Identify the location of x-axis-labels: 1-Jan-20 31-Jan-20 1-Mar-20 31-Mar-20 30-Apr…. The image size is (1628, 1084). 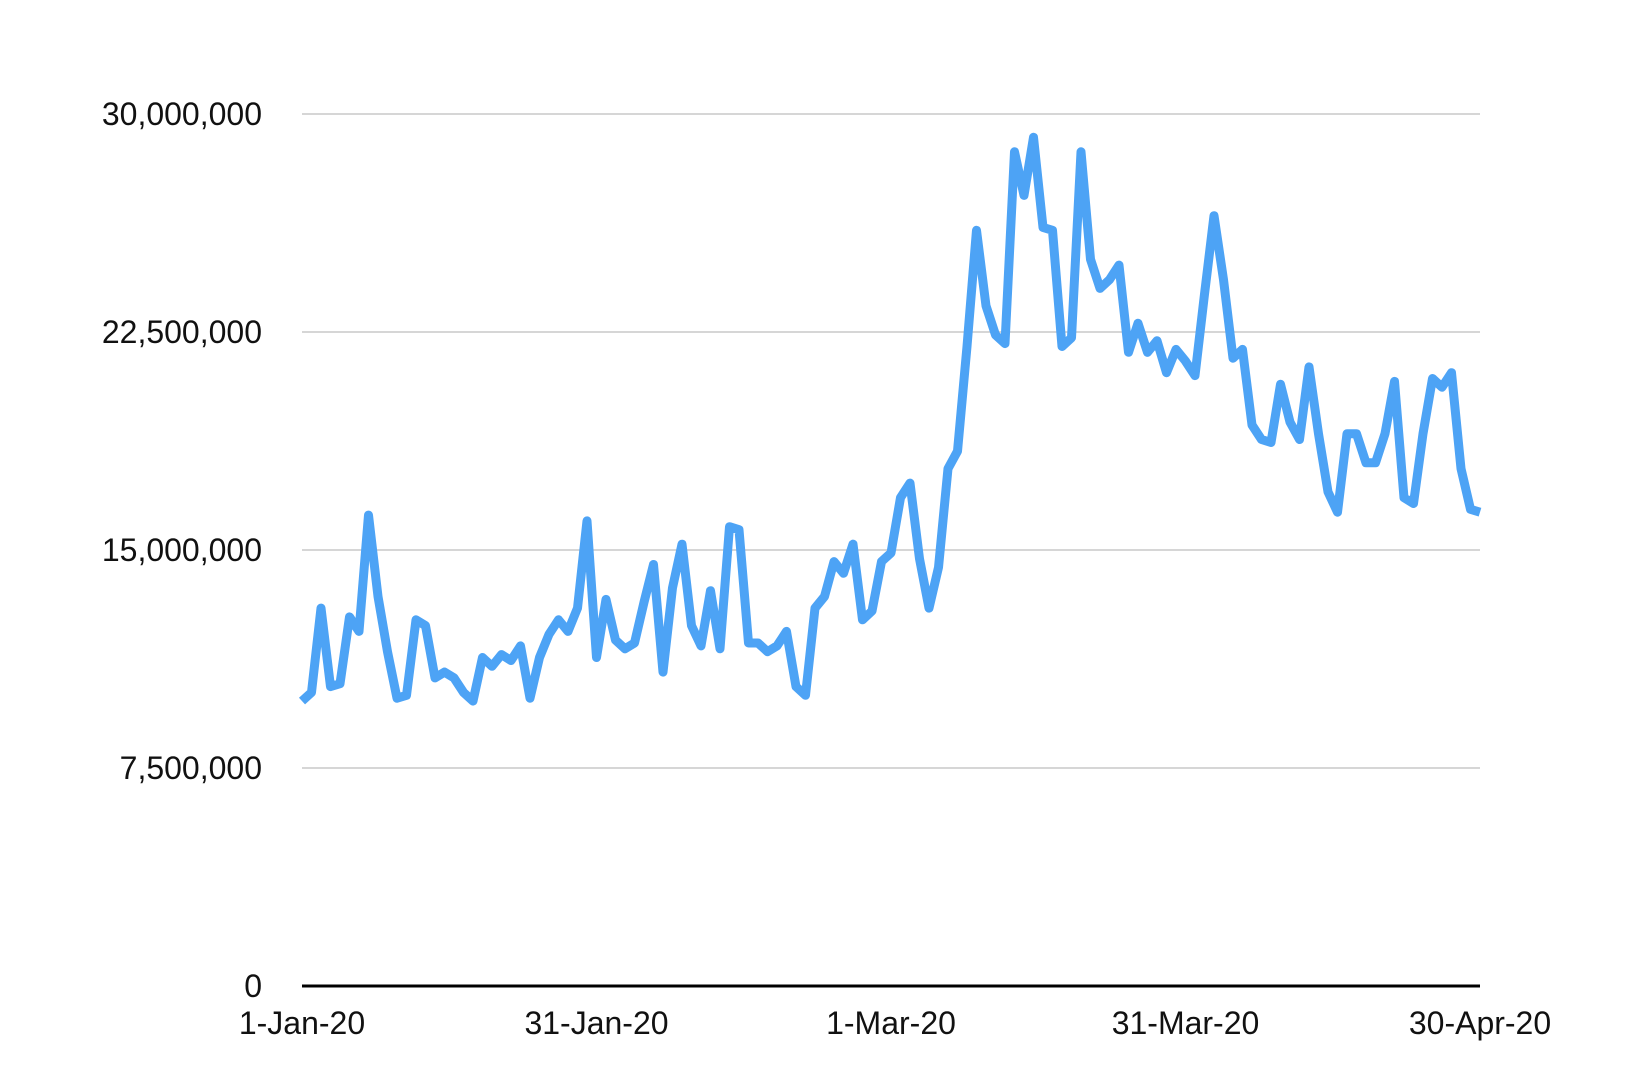
(895, 1023).